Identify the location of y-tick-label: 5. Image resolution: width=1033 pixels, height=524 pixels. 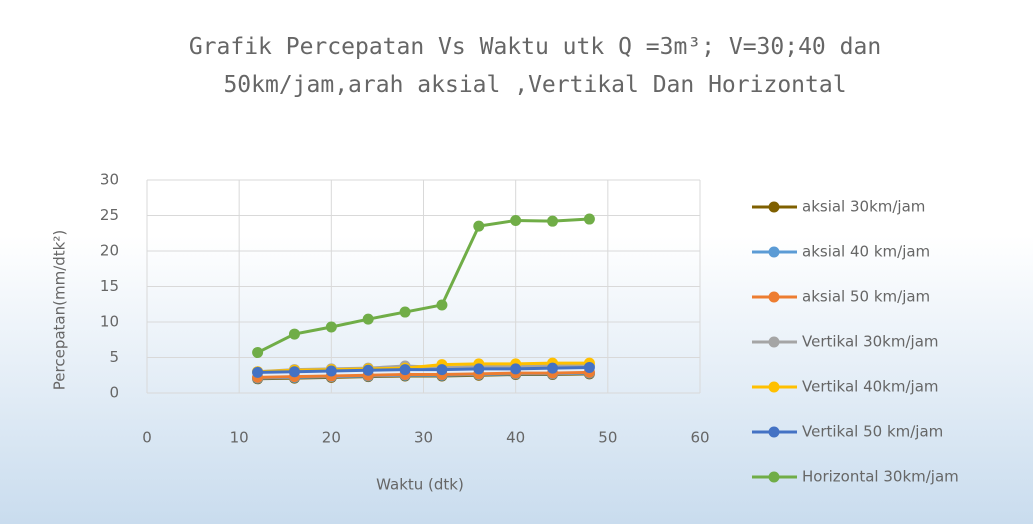
(114, 357).